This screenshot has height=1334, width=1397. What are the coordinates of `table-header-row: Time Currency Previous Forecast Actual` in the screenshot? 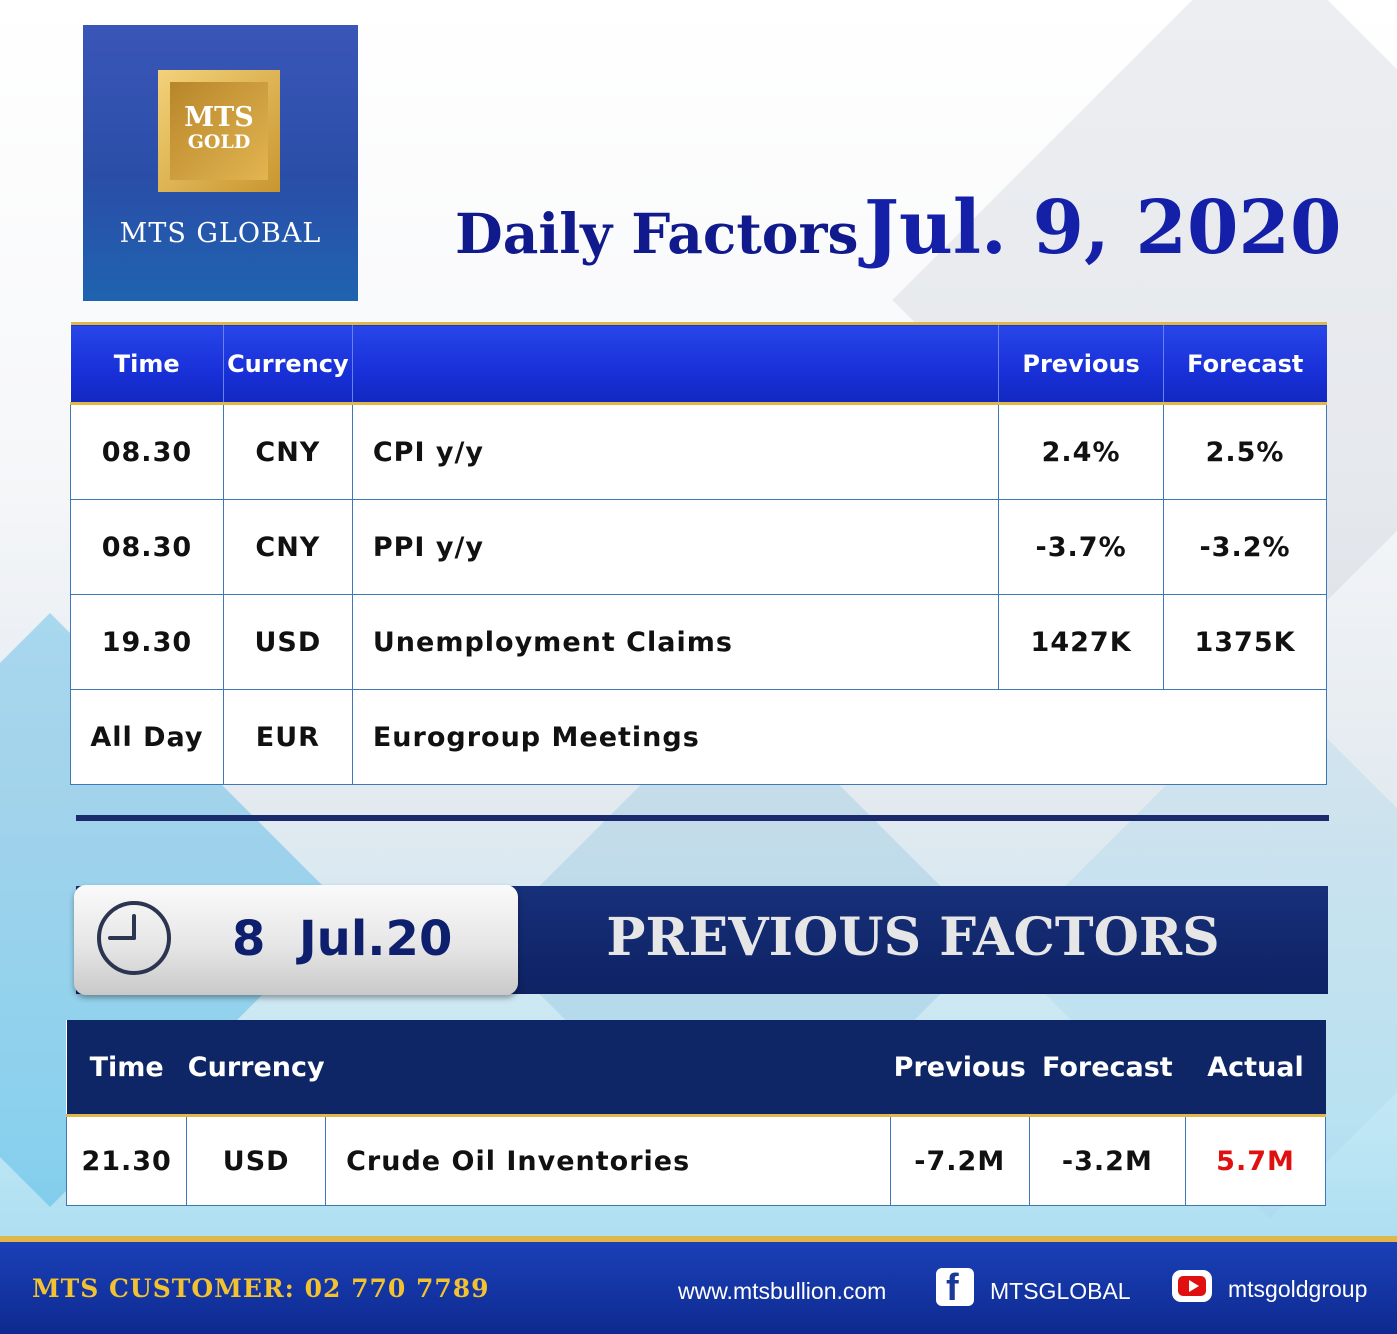 It's located at (696, 1068).